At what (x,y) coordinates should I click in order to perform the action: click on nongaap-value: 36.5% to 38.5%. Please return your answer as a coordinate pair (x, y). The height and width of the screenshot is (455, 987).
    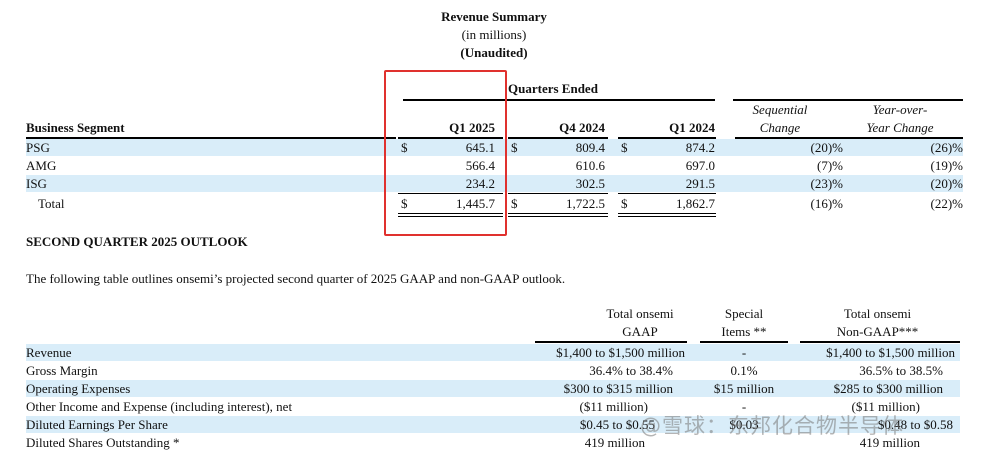
    Looking at the image, I should click on (901, 370).